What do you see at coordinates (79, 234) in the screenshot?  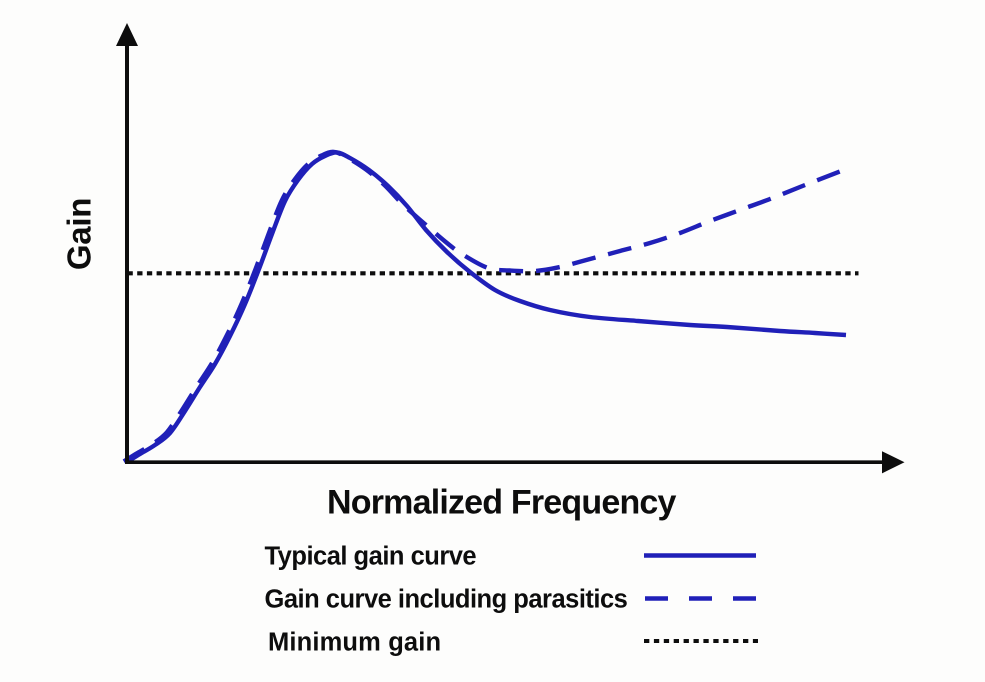 I see `svg-text: Gain` at bounding box center [79, 234].